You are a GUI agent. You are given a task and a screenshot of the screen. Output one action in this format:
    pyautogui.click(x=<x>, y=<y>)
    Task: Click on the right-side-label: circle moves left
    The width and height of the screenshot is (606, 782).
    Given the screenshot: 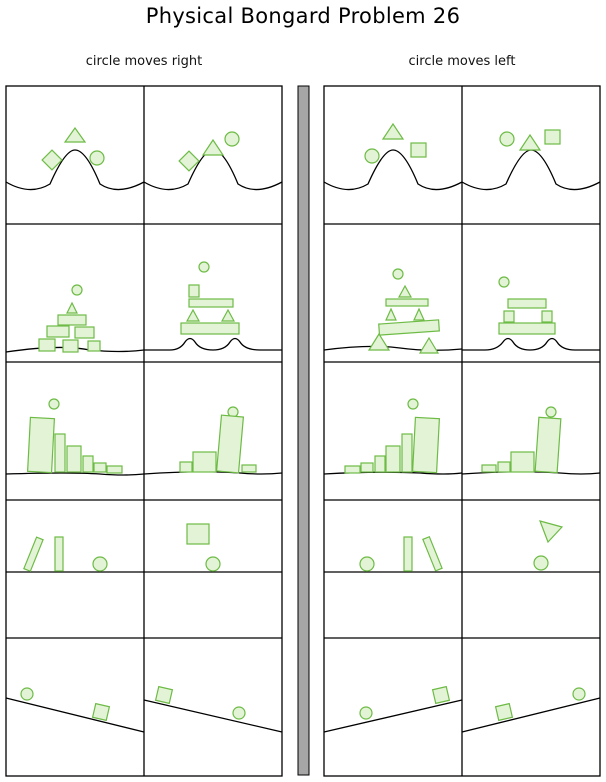 What is the action you would take?
    pyautogui.click(x=462, y=61)
    